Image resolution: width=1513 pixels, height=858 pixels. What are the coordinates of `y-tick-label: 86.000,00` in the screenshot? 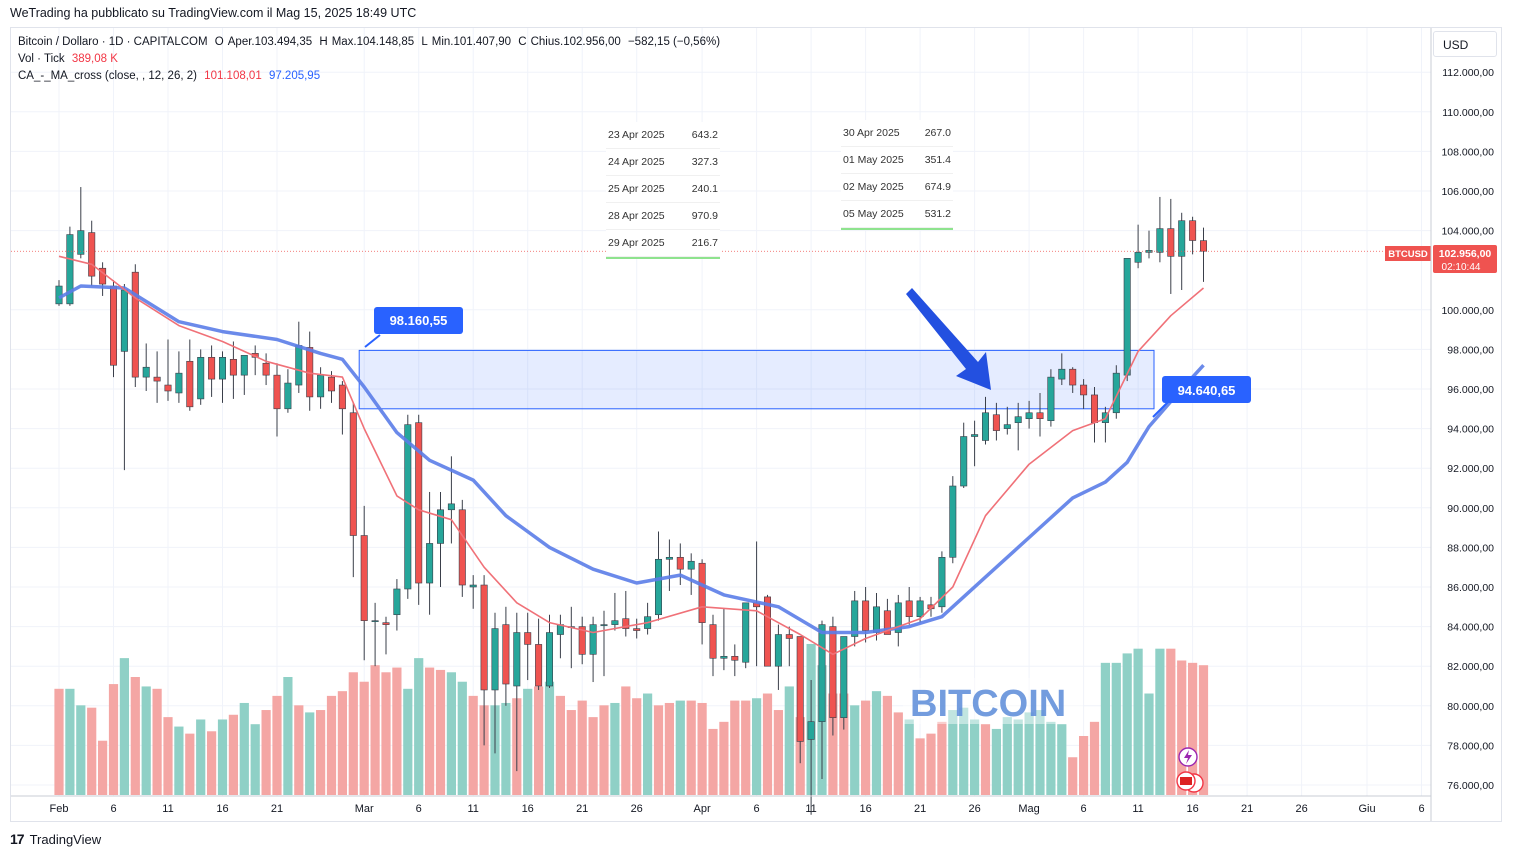 It's located at (1470, 588).